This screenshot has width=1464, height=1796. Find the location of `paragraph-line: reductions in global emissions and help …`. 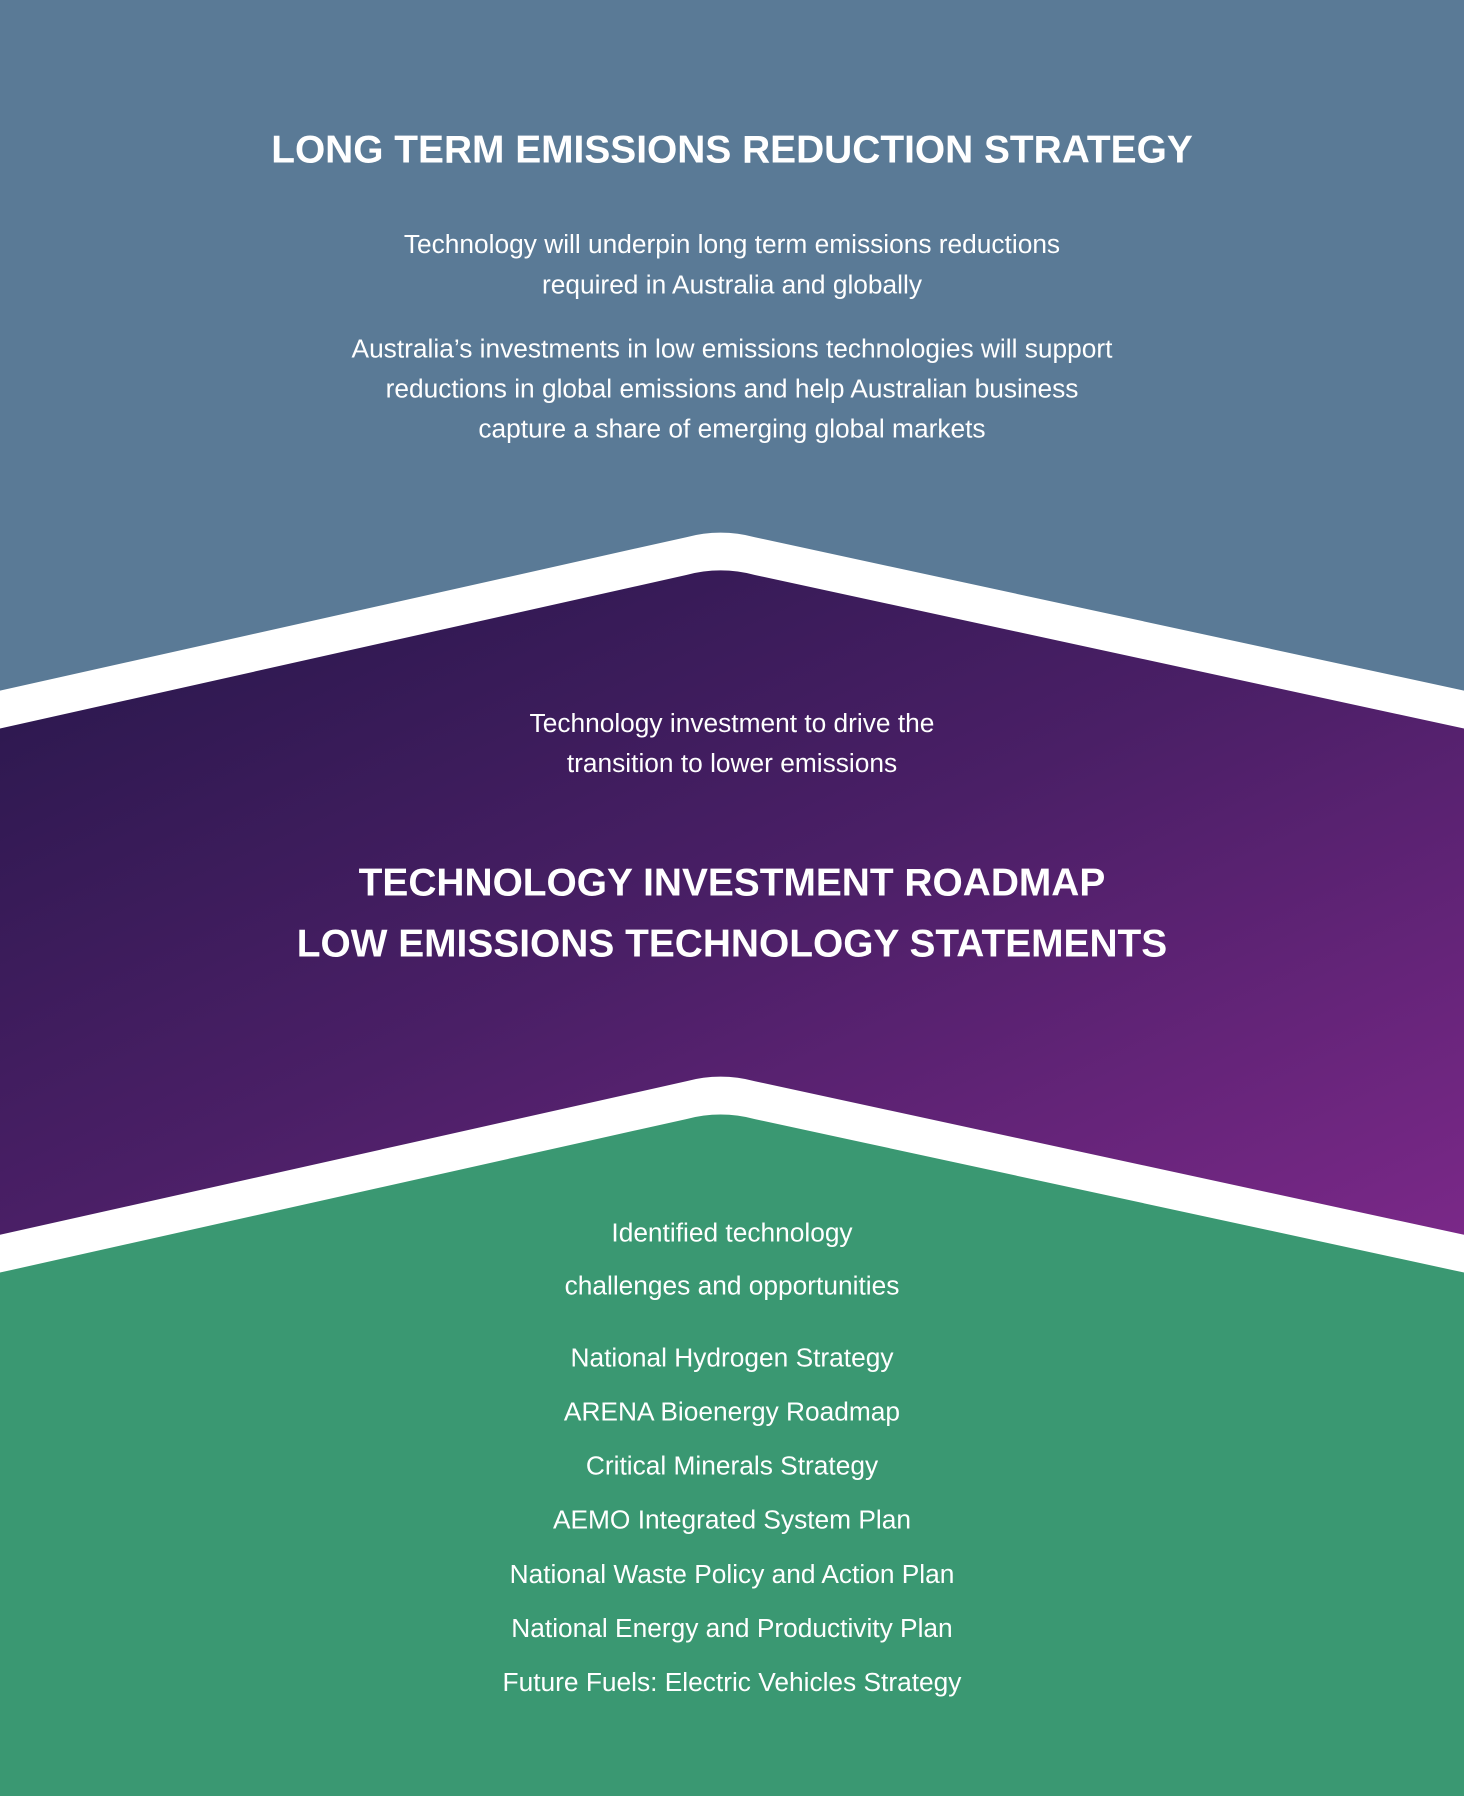

paragraph-line: reductions in global emissions and help … is located at coordinates (732, 389).